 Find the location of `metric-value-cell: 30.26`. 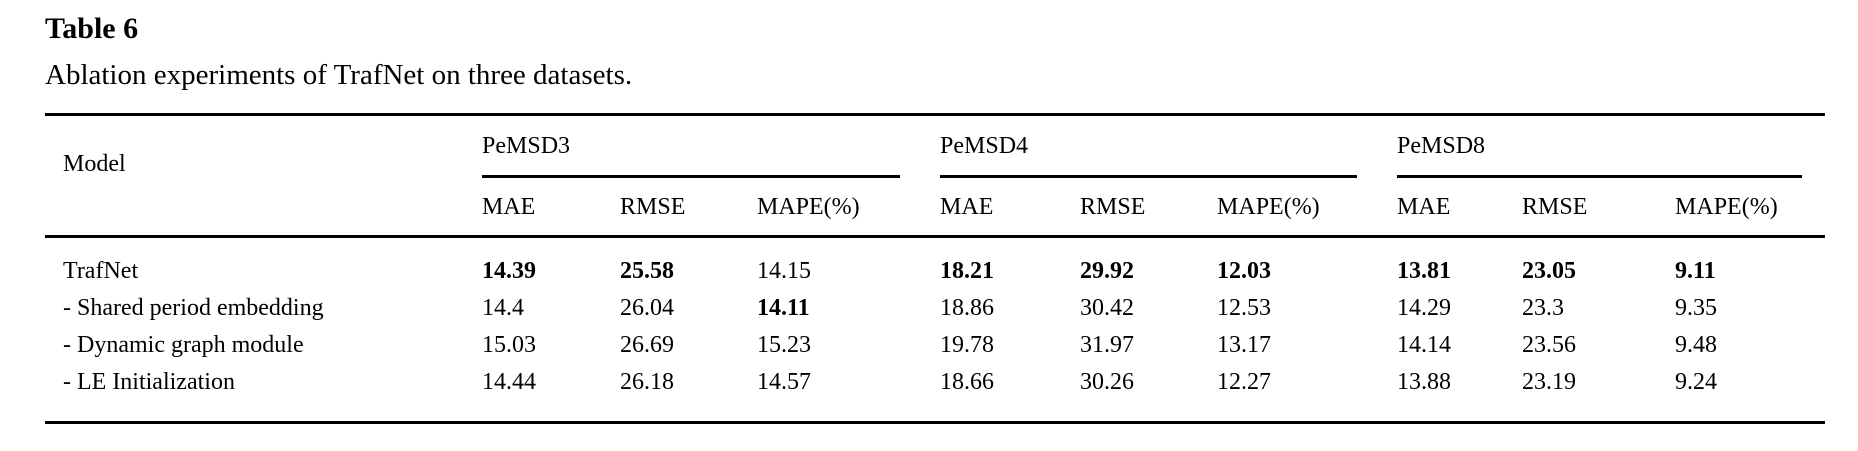

metric-value-cell: 30.26 is located at coordinates (1149, 394).